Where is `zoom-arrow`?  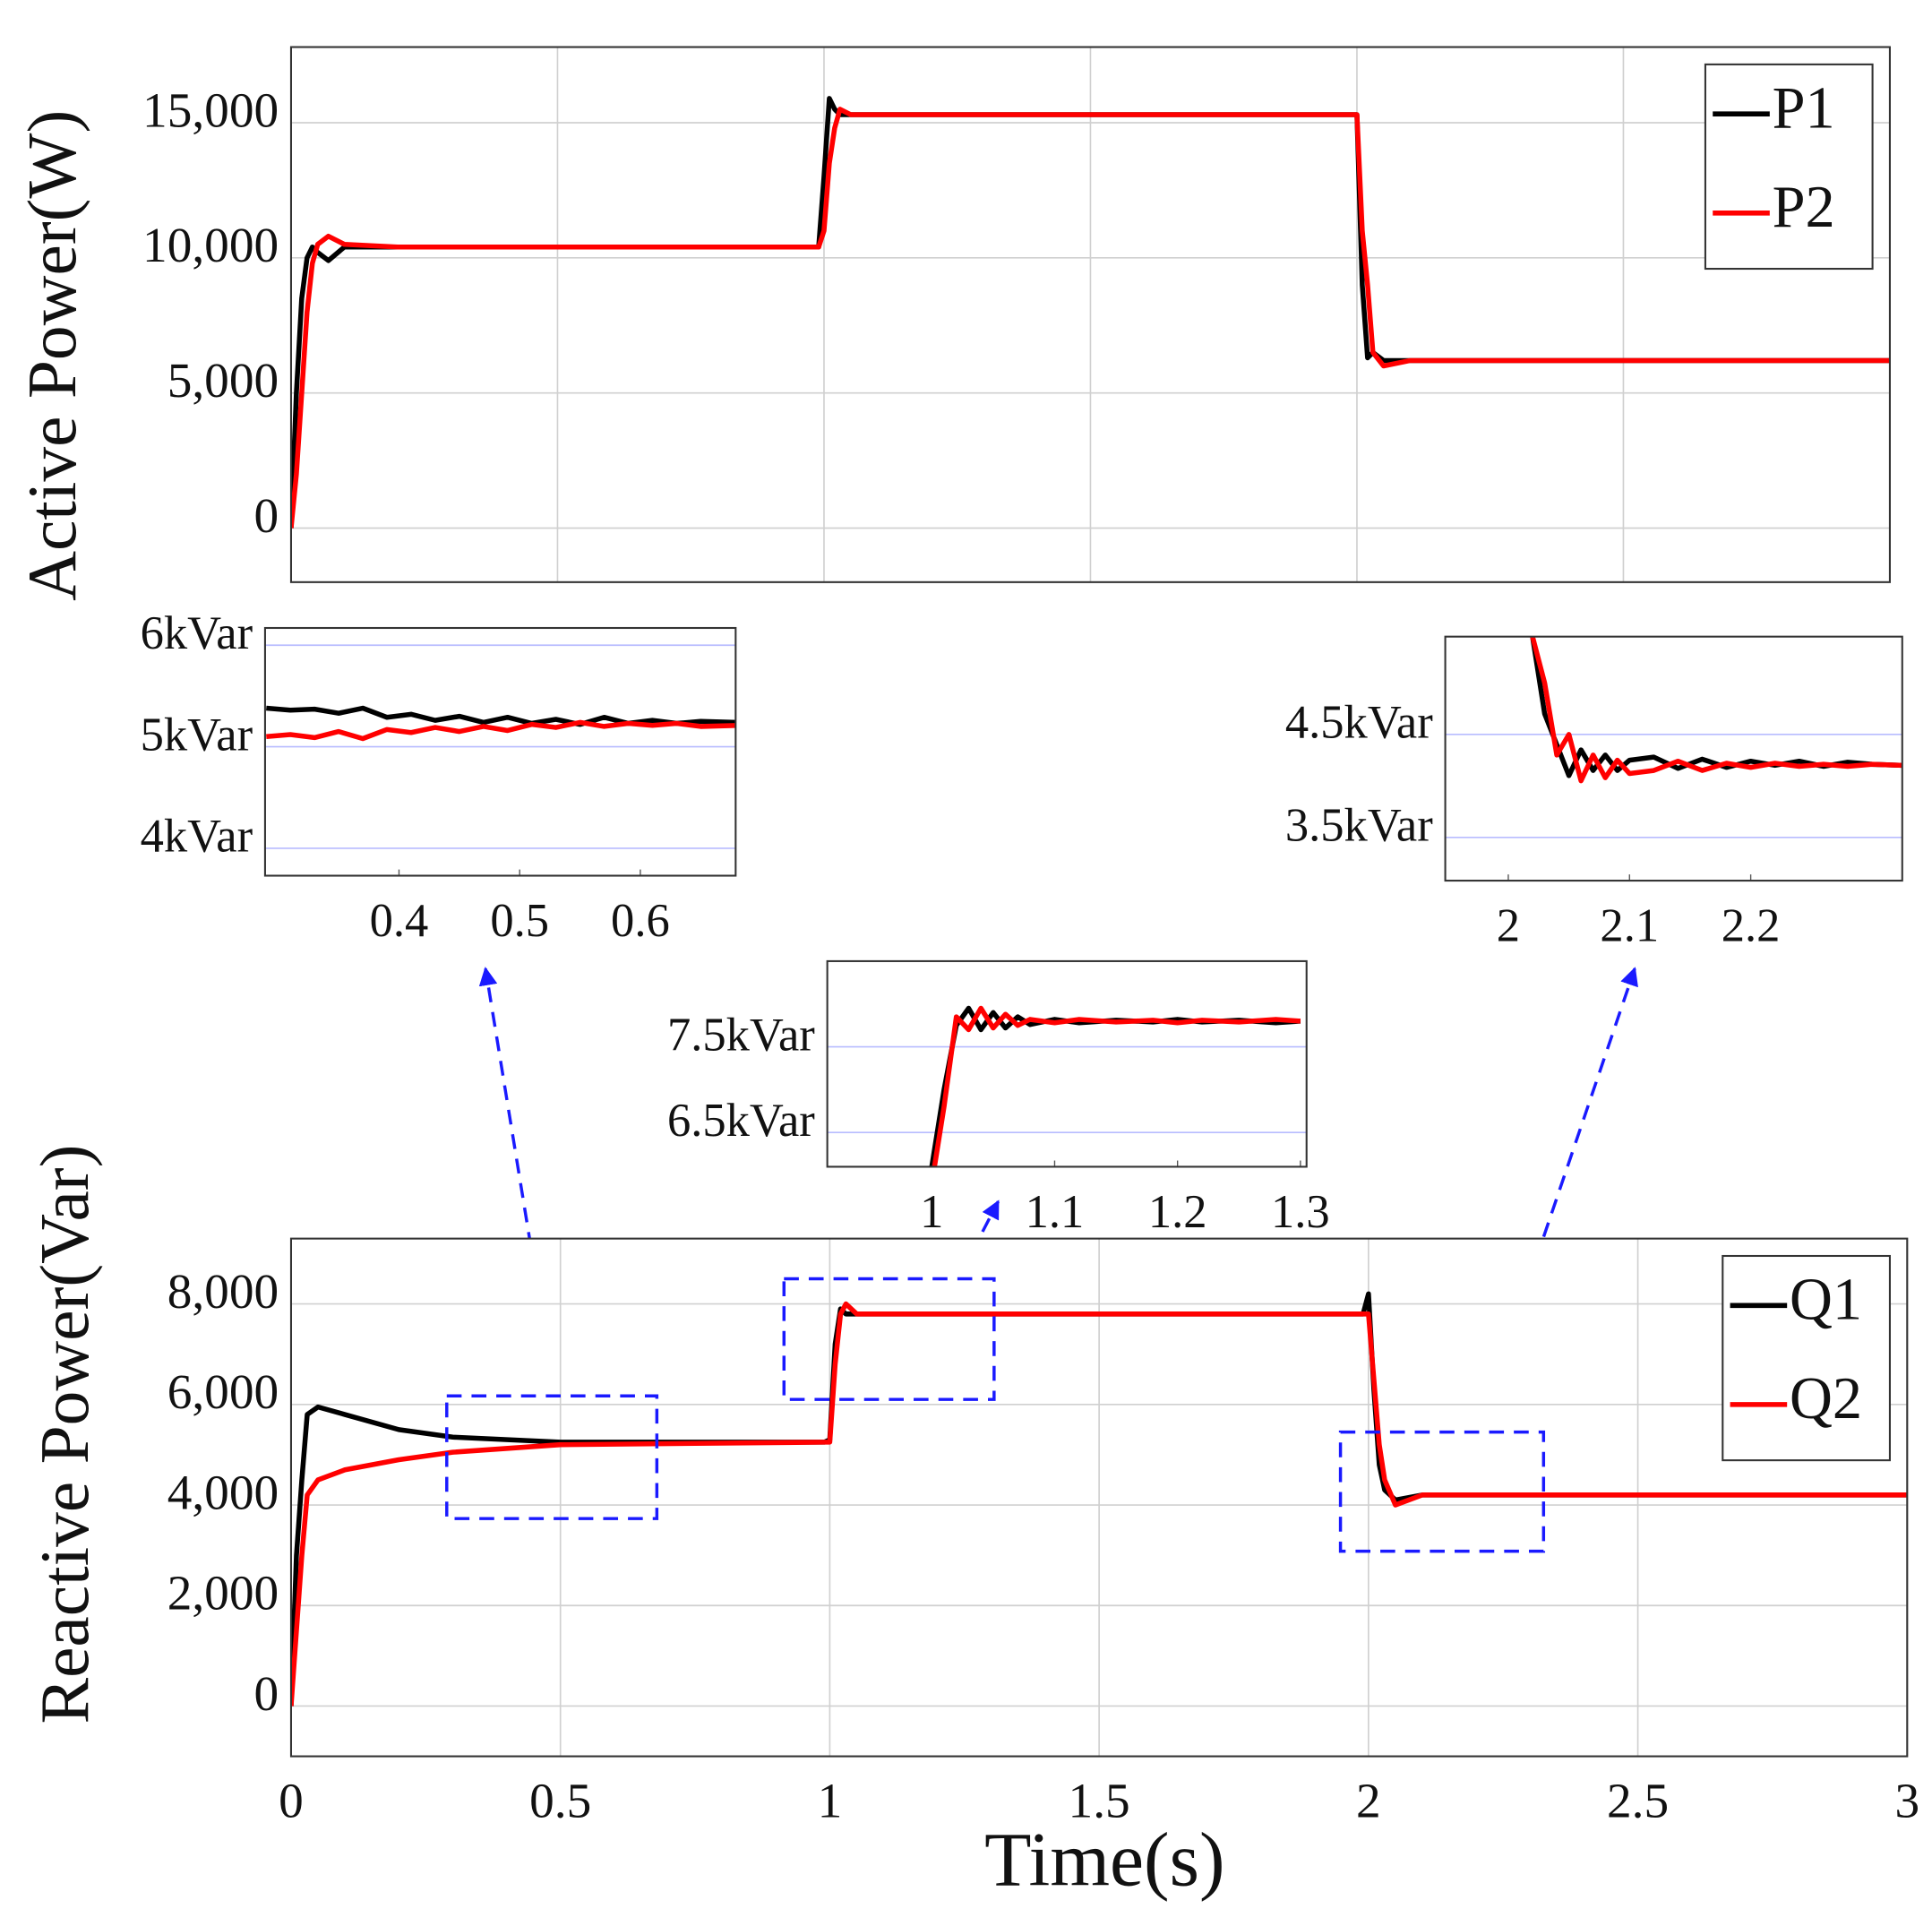
zoom-arrow is located at coordinates (517, 1181).